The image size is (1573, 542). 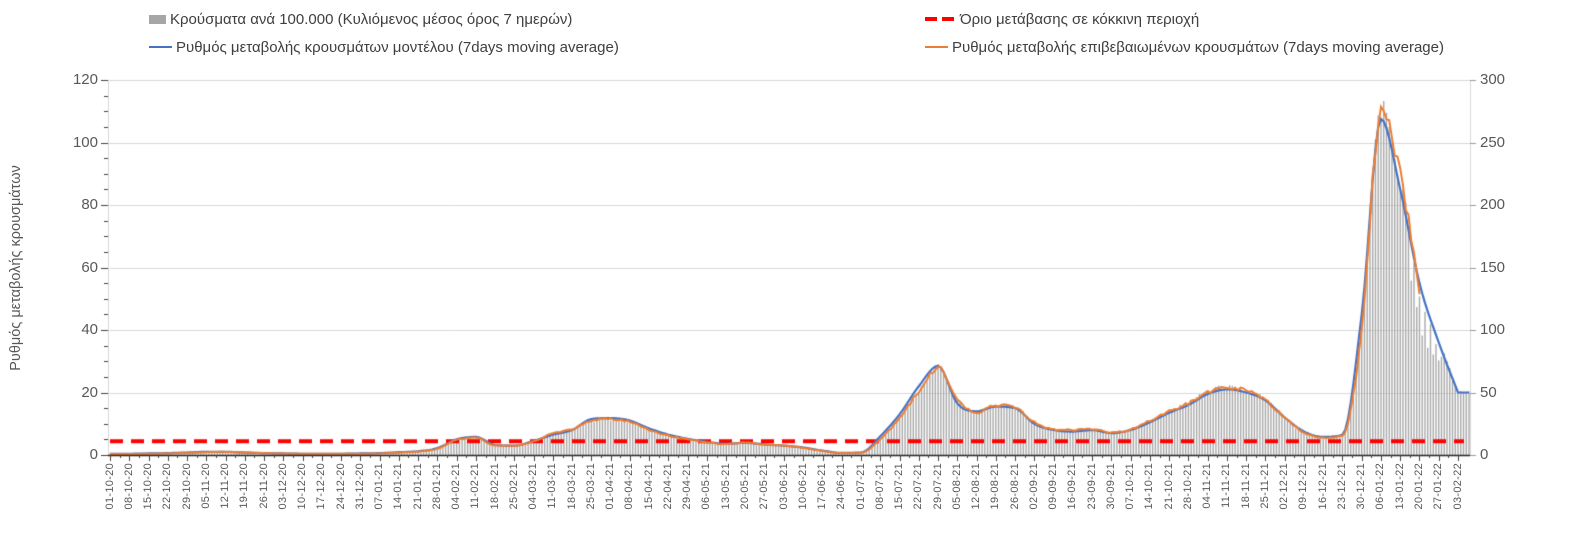 What do you see at coordinates (1245, 486) in the screenshot?
I see `x-axis-tick-label: 18-11-21` at bounding box center [1245, 486].